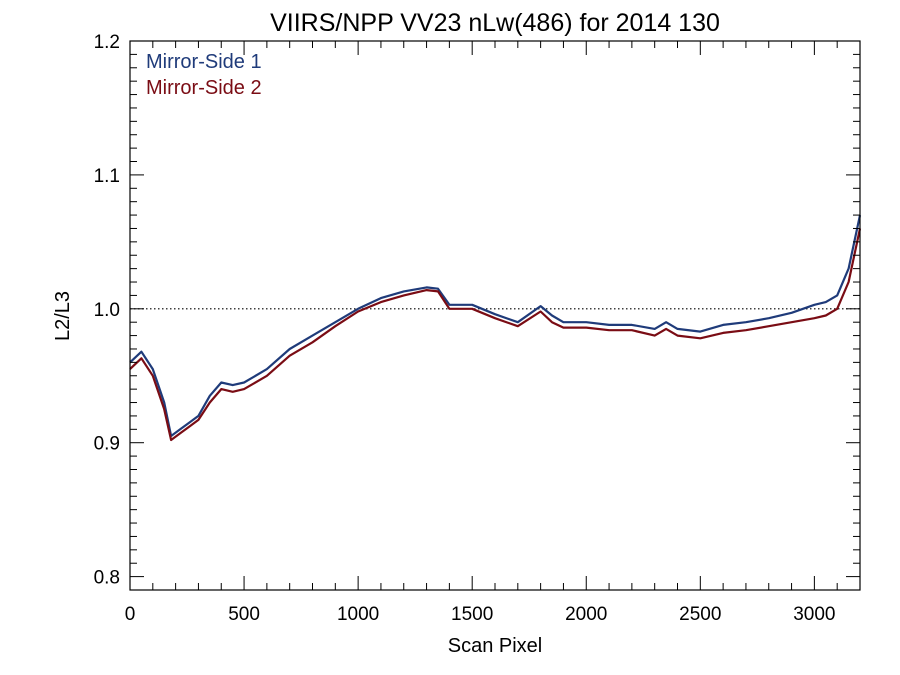  I want to click on y-tick-label: 1.1, so click(107, 176).